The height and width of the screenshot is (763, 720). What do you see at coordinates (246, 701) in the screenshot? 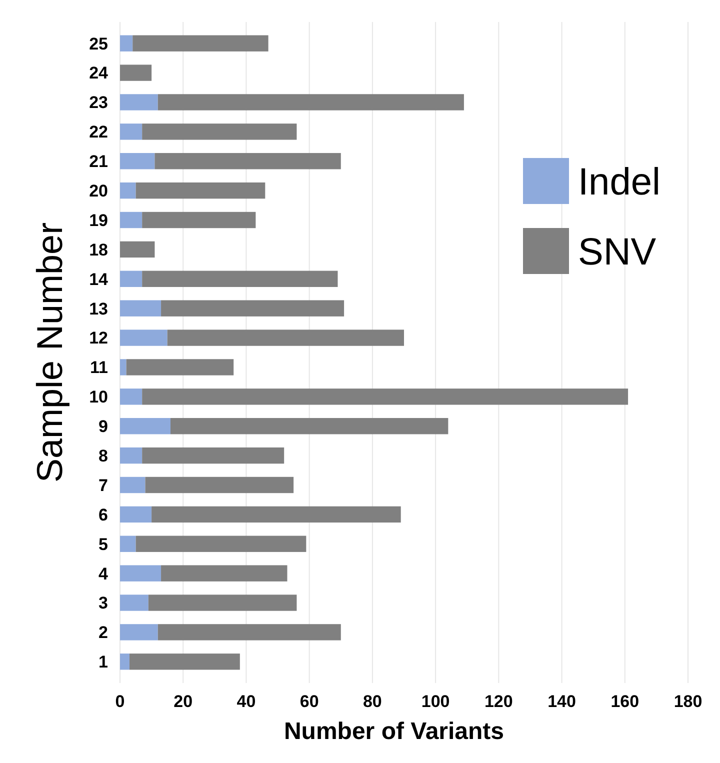
I see `x-tick-label: 40` at bounding box center [246, 701].